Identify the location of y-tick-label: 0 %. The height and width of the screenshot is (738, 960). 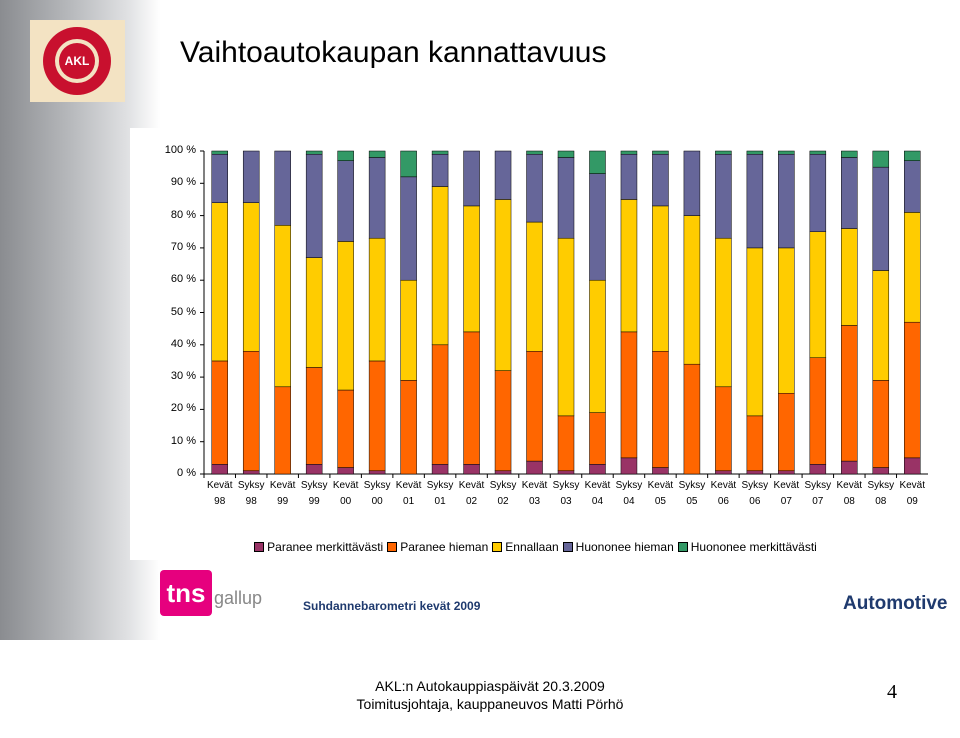
(186, 473).